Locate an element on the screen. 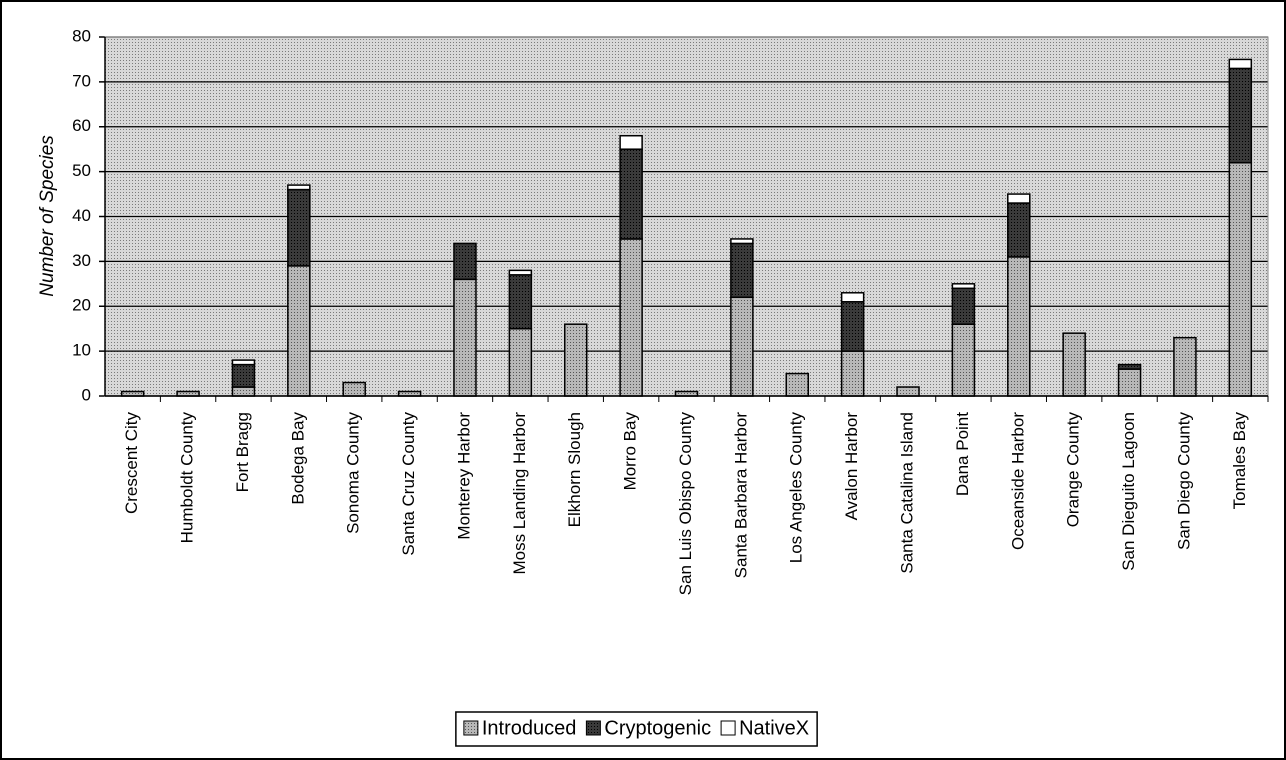  x-tick-label: Moss Landing Harbor is located at coordinates (519, 493).